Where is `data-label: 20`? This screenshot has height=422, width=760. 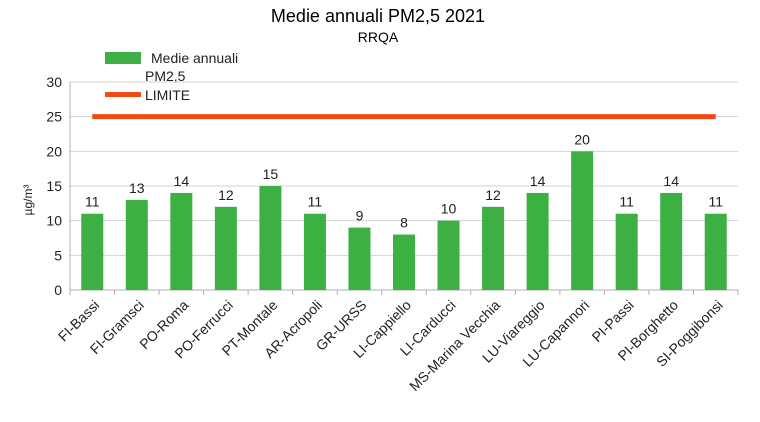 data-label: 20 is located at coordinates (582, 139).